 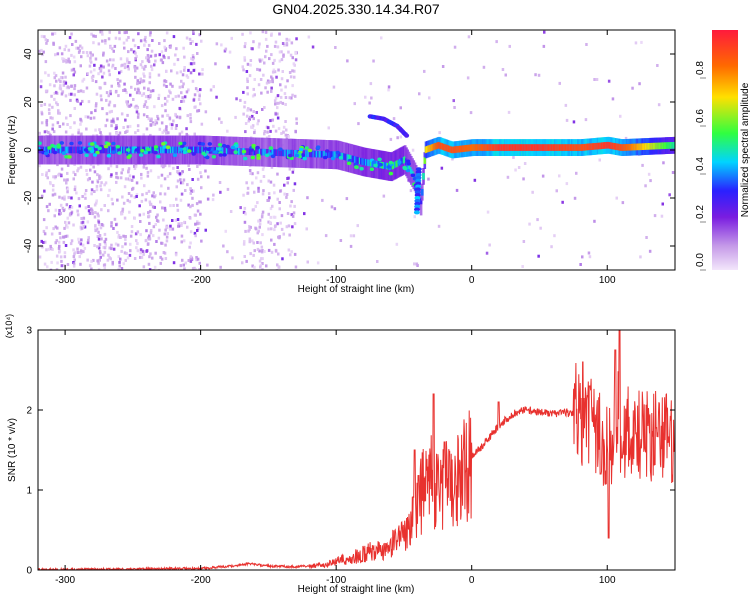 I want to click on branch-dot, so click(x=407, y=135).